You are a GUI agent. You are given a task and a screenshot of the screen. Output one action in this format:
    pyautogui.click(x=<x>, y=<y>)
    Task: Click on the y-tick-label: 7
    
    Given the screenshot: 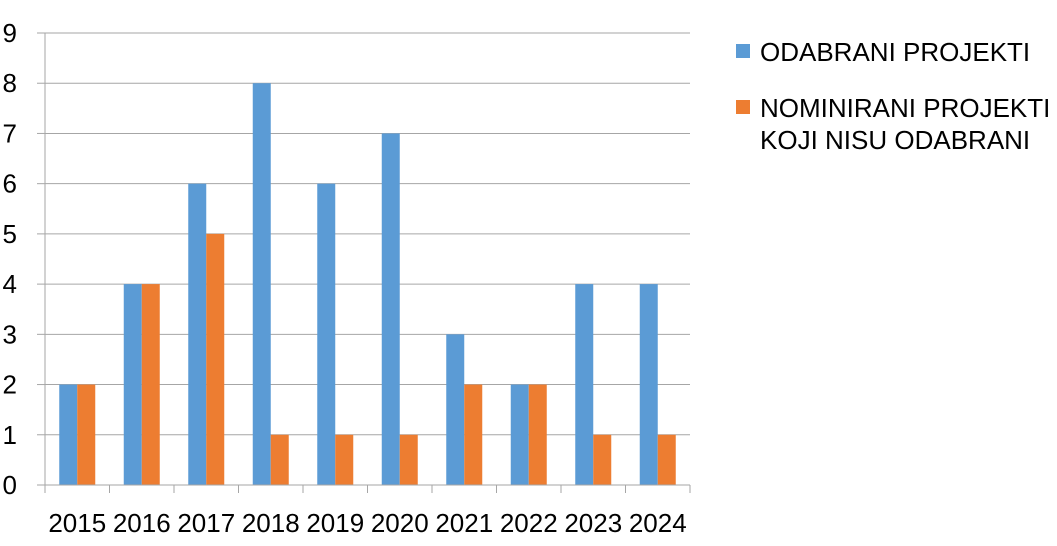 What is the action you would take?
    pyautogui.click(x=10, y=133)
    